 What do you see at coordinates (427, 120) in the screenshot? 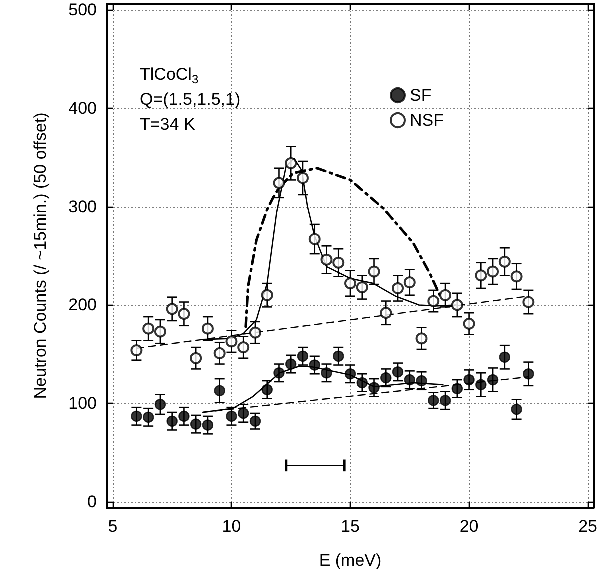
I see `legend-label: NSF` at bounding box center [427, 120].